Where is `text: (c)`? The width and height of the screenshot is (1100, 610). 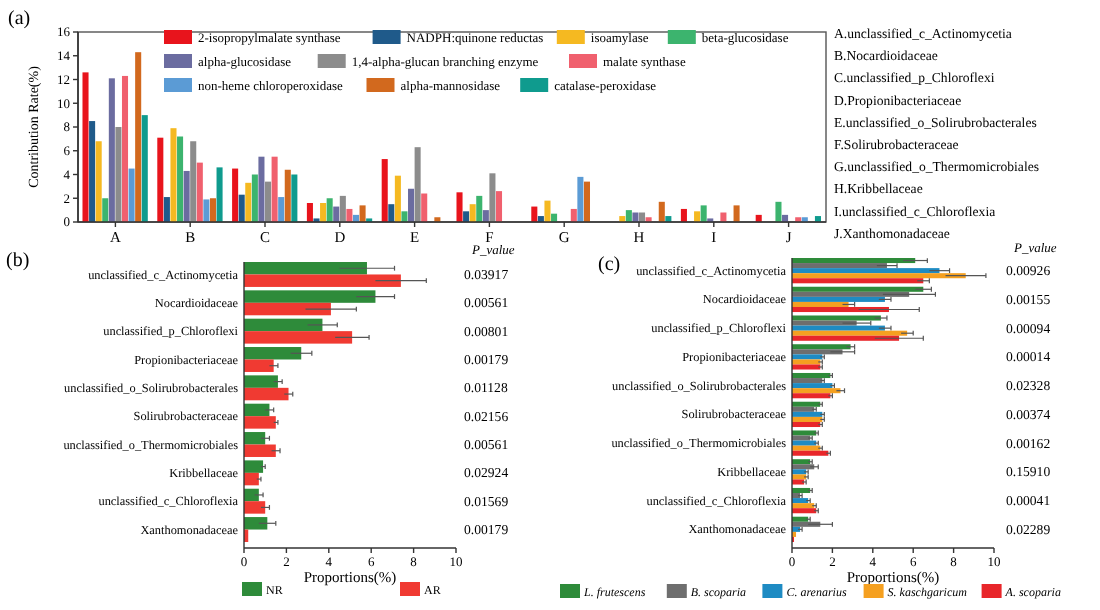 text: (c) is located at coordinates (609, 265).